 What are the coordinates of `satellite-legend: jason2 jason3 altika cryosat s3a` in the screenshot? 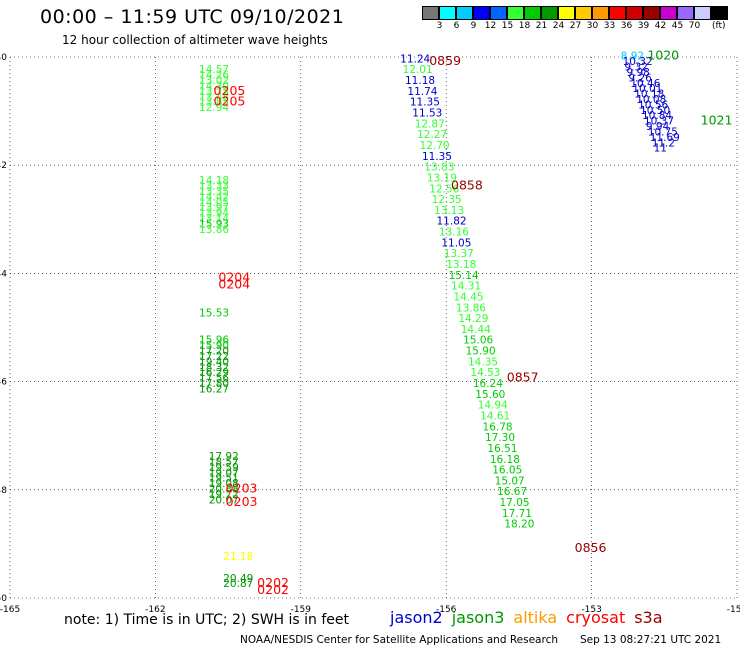 It's located at (531, 617).